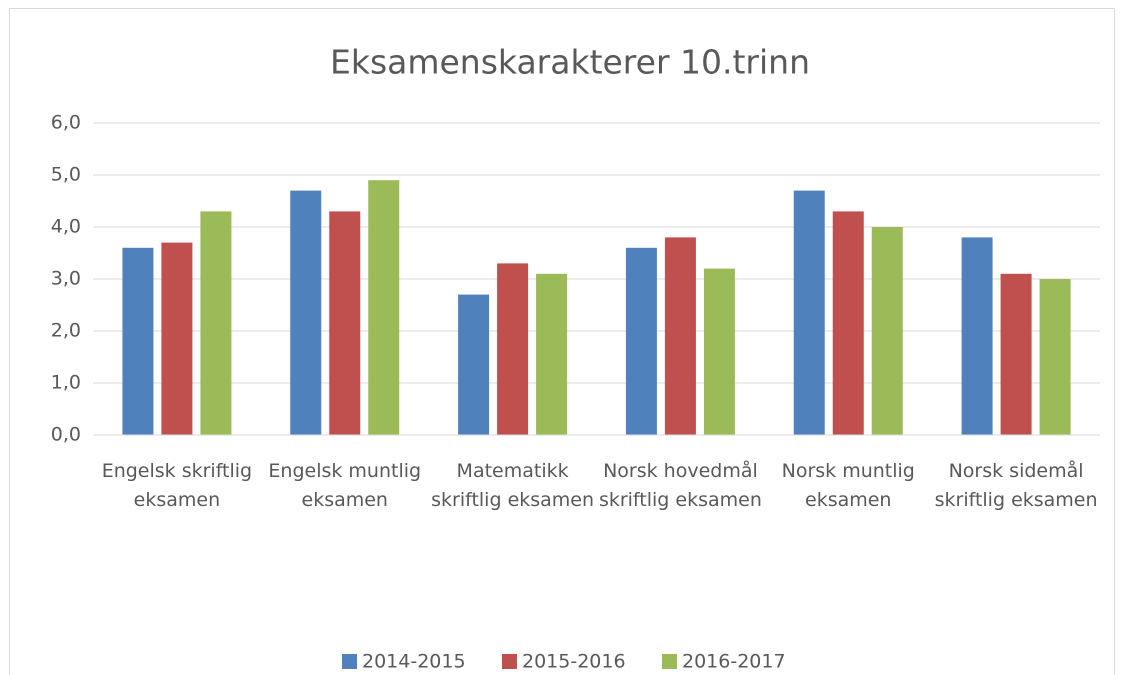  Describe the element at coordinates (66, 435) in the screenshot. I see `y-tick-label: 0,0` at that location.